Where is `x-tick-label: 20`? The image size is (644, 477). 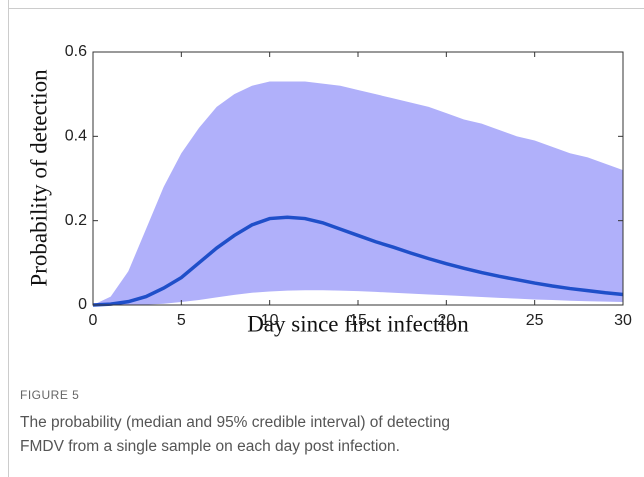 x-tick-label: 20 is located at coordinates (446, 320).